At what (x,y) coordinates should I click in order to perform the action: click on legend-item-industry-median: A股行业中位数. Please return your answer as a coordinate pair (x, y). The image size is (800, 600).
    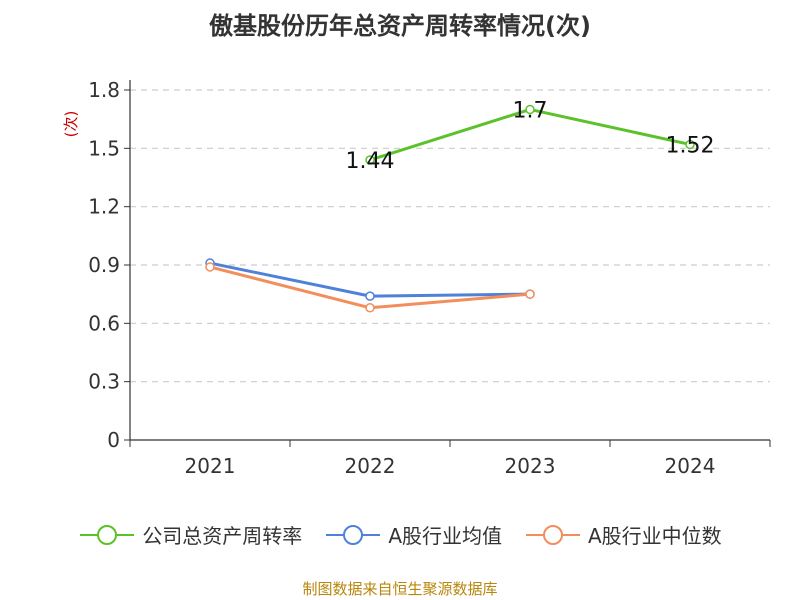
    Looking at the image, I should click on (623, 534).